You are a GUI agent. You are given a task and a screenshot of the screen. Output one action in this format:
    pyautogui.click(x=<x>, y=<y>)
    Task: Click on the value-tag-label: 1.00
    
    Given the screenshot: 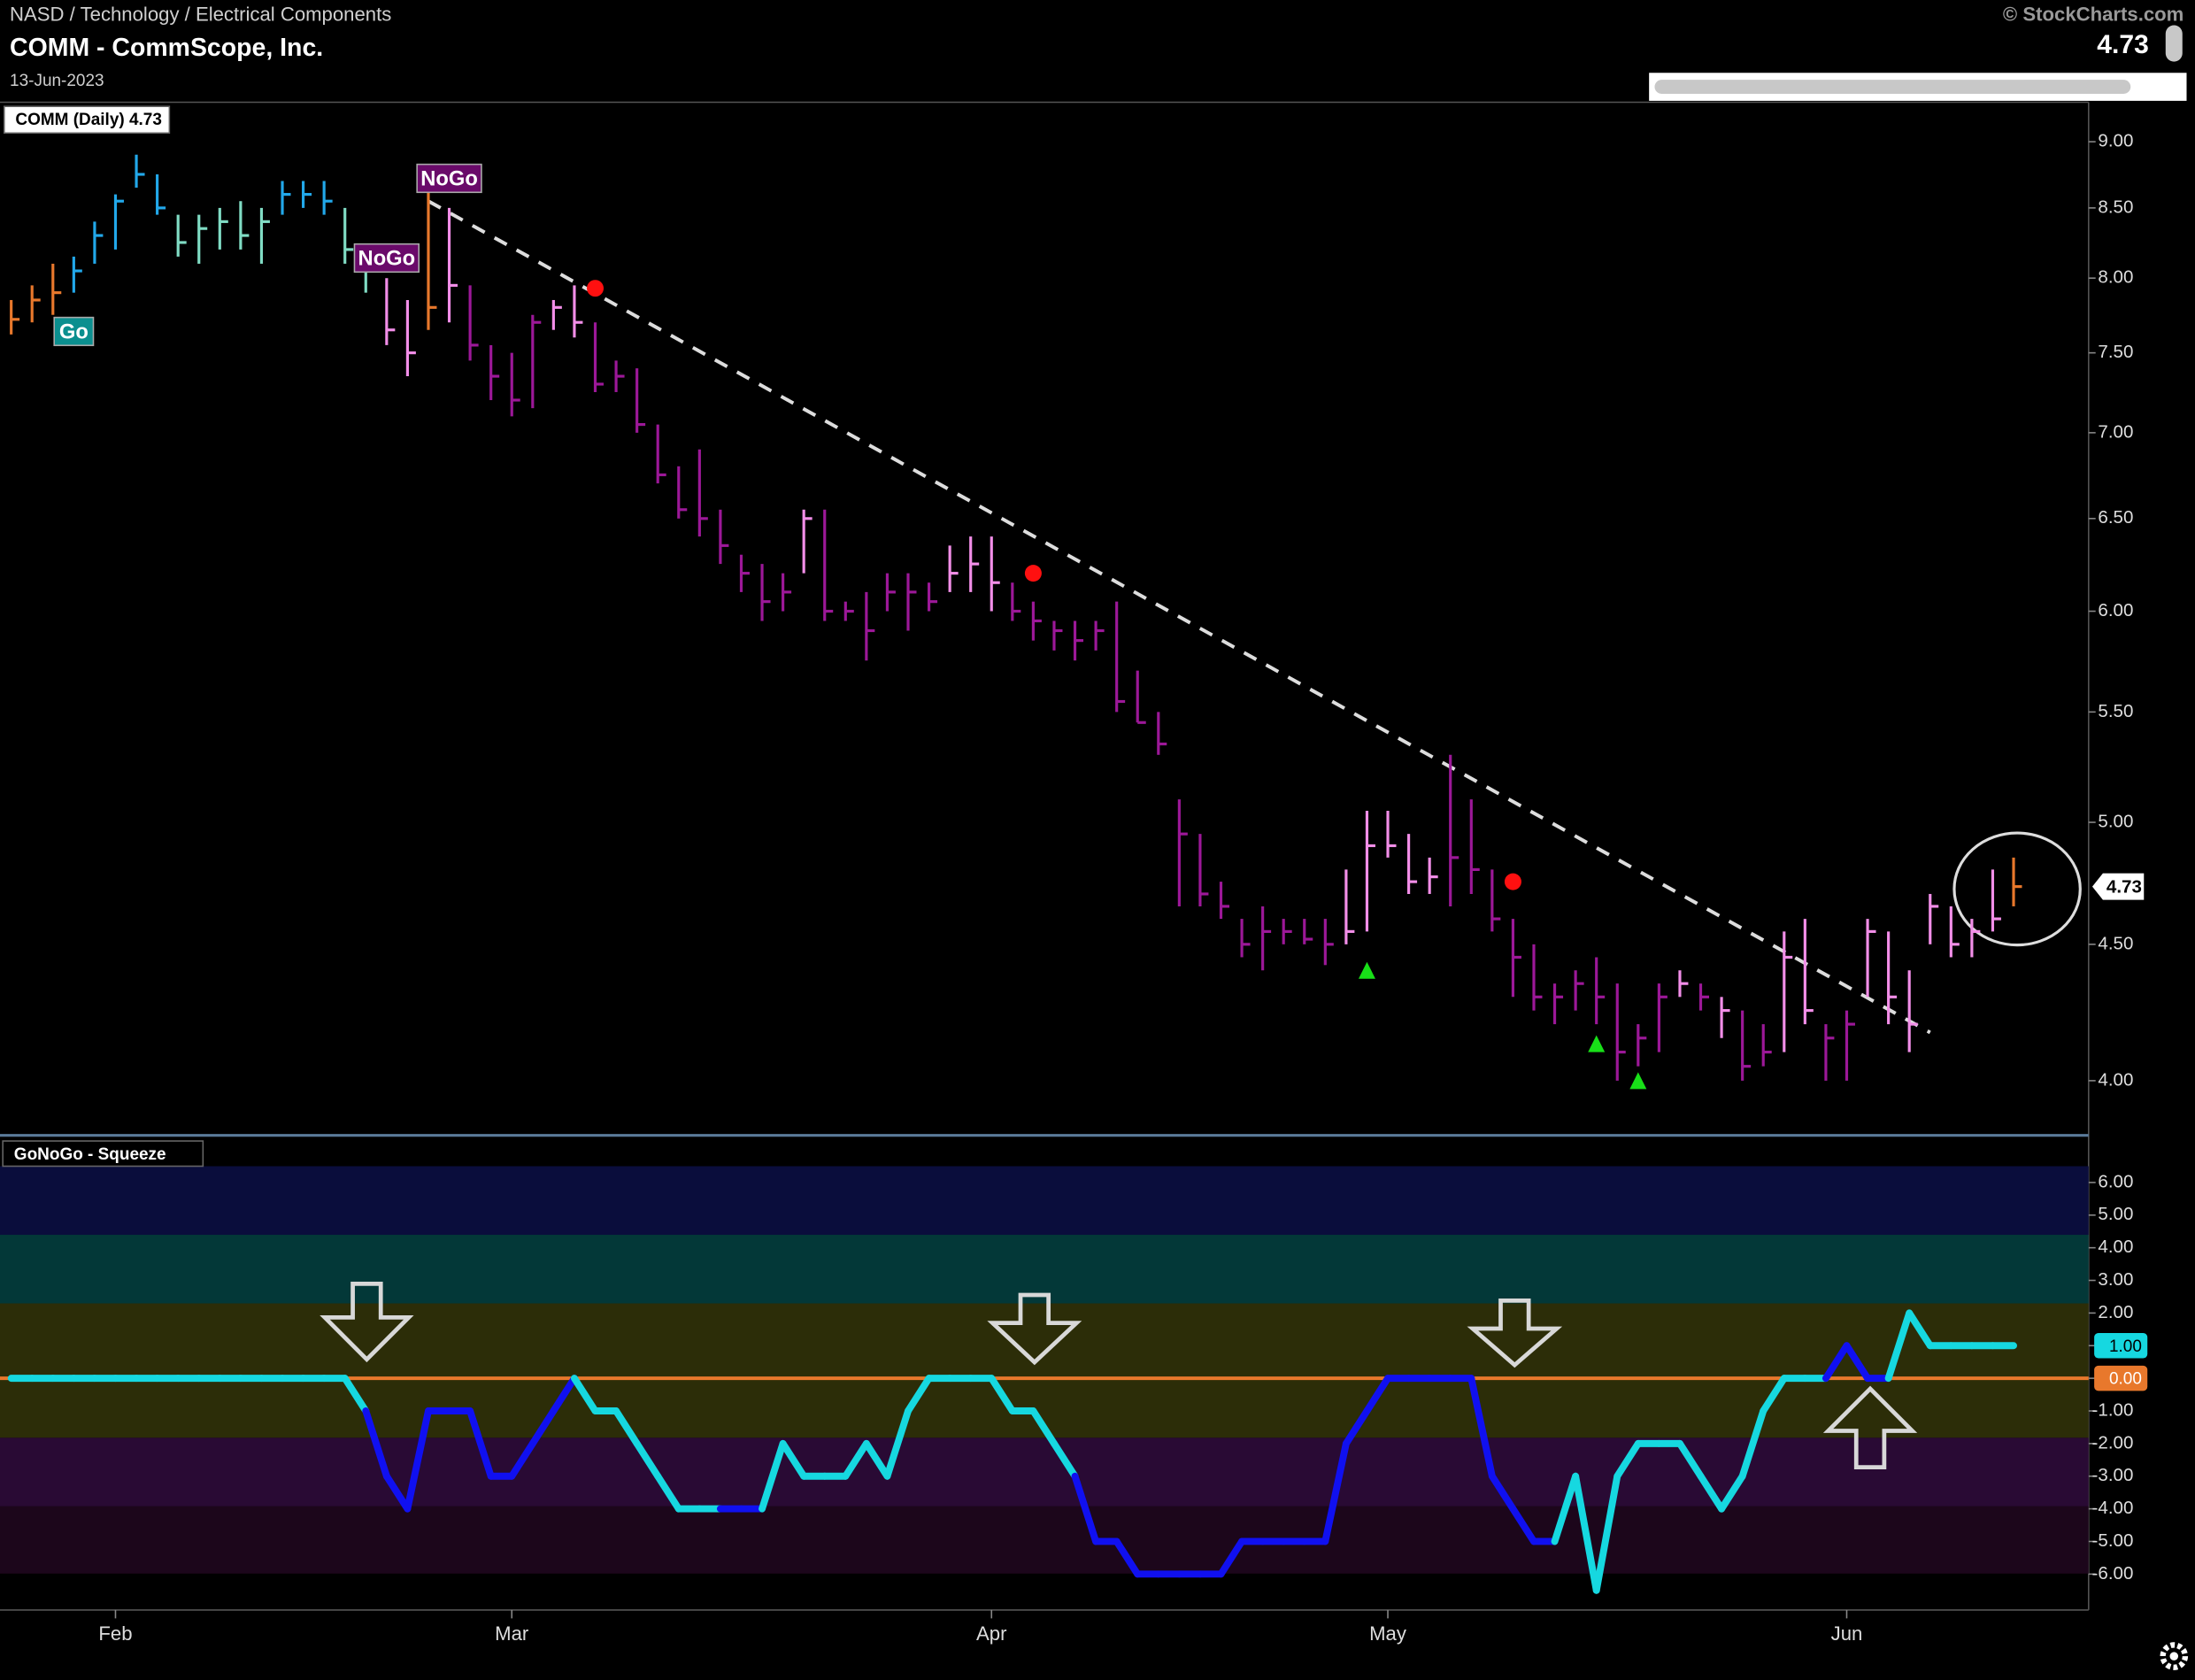 What is the action you would take?
    pyautogui.click(x=2125, y=1346)
    